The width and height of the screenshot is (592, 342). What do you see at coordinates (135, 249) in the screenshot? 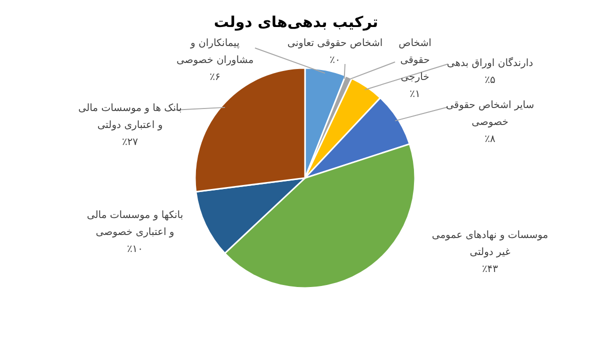
I see `data-label: ٪۱۰` at bounding box center [135, 249].